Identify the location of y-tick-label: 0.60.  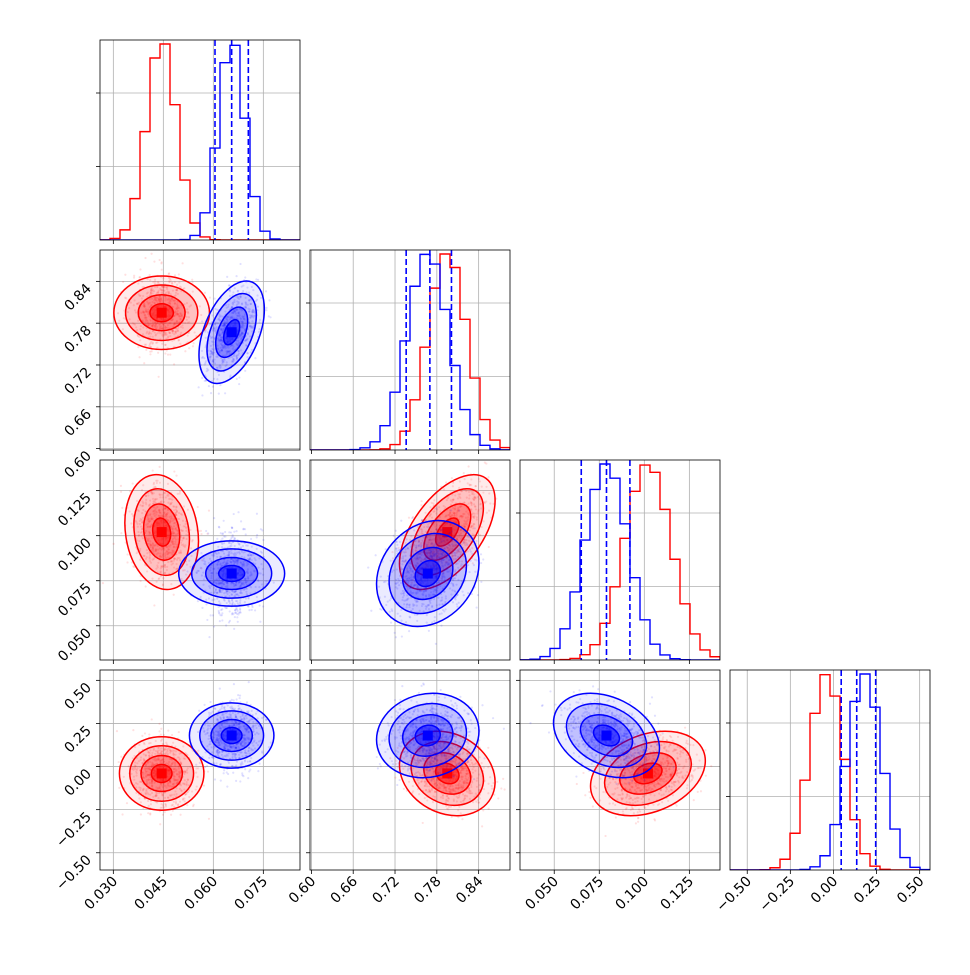
(77, 464).